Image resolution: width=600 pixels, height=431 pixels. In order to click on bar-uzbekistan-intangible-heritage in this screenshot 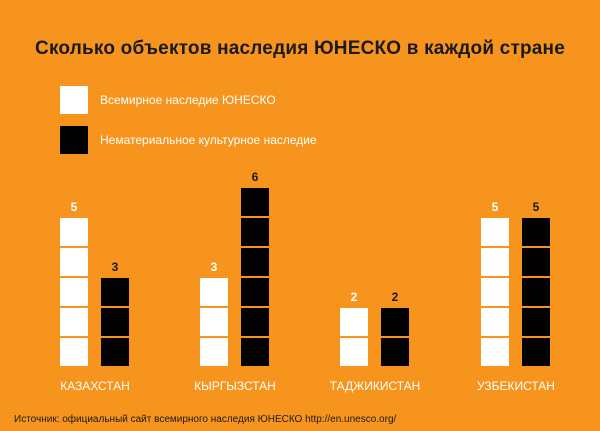, I will do `click(536, 292)`.